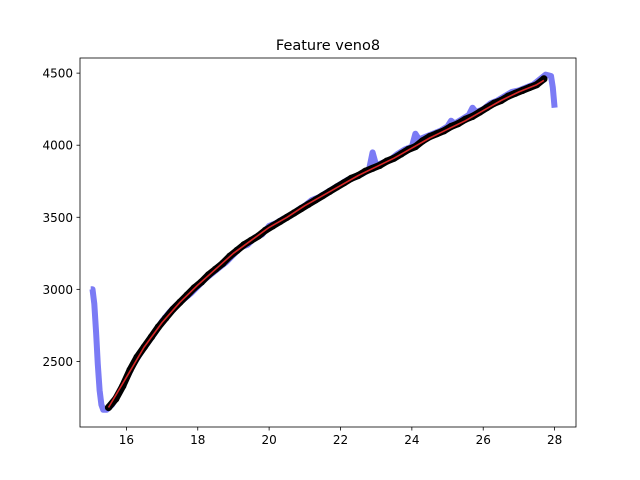  What do you see at coordinates (57, 218) in the screenshot?
I see `y-tick-label: 3500` at bounding box center [57, 218].